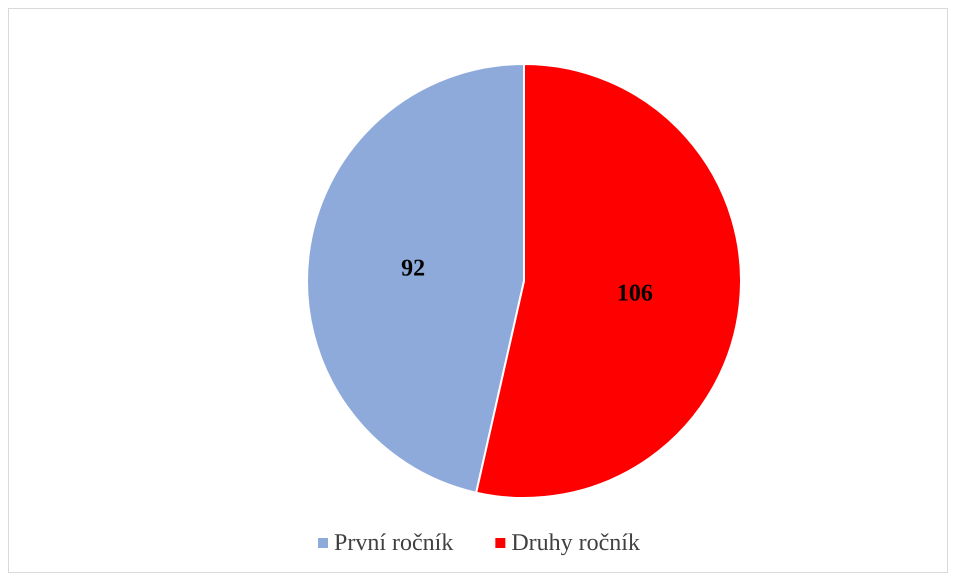 This screenshot has width=956, height=581. Describe the element at coordinates (394, 543) in the screenshot. I see `legend-label: První ročník` at that location.